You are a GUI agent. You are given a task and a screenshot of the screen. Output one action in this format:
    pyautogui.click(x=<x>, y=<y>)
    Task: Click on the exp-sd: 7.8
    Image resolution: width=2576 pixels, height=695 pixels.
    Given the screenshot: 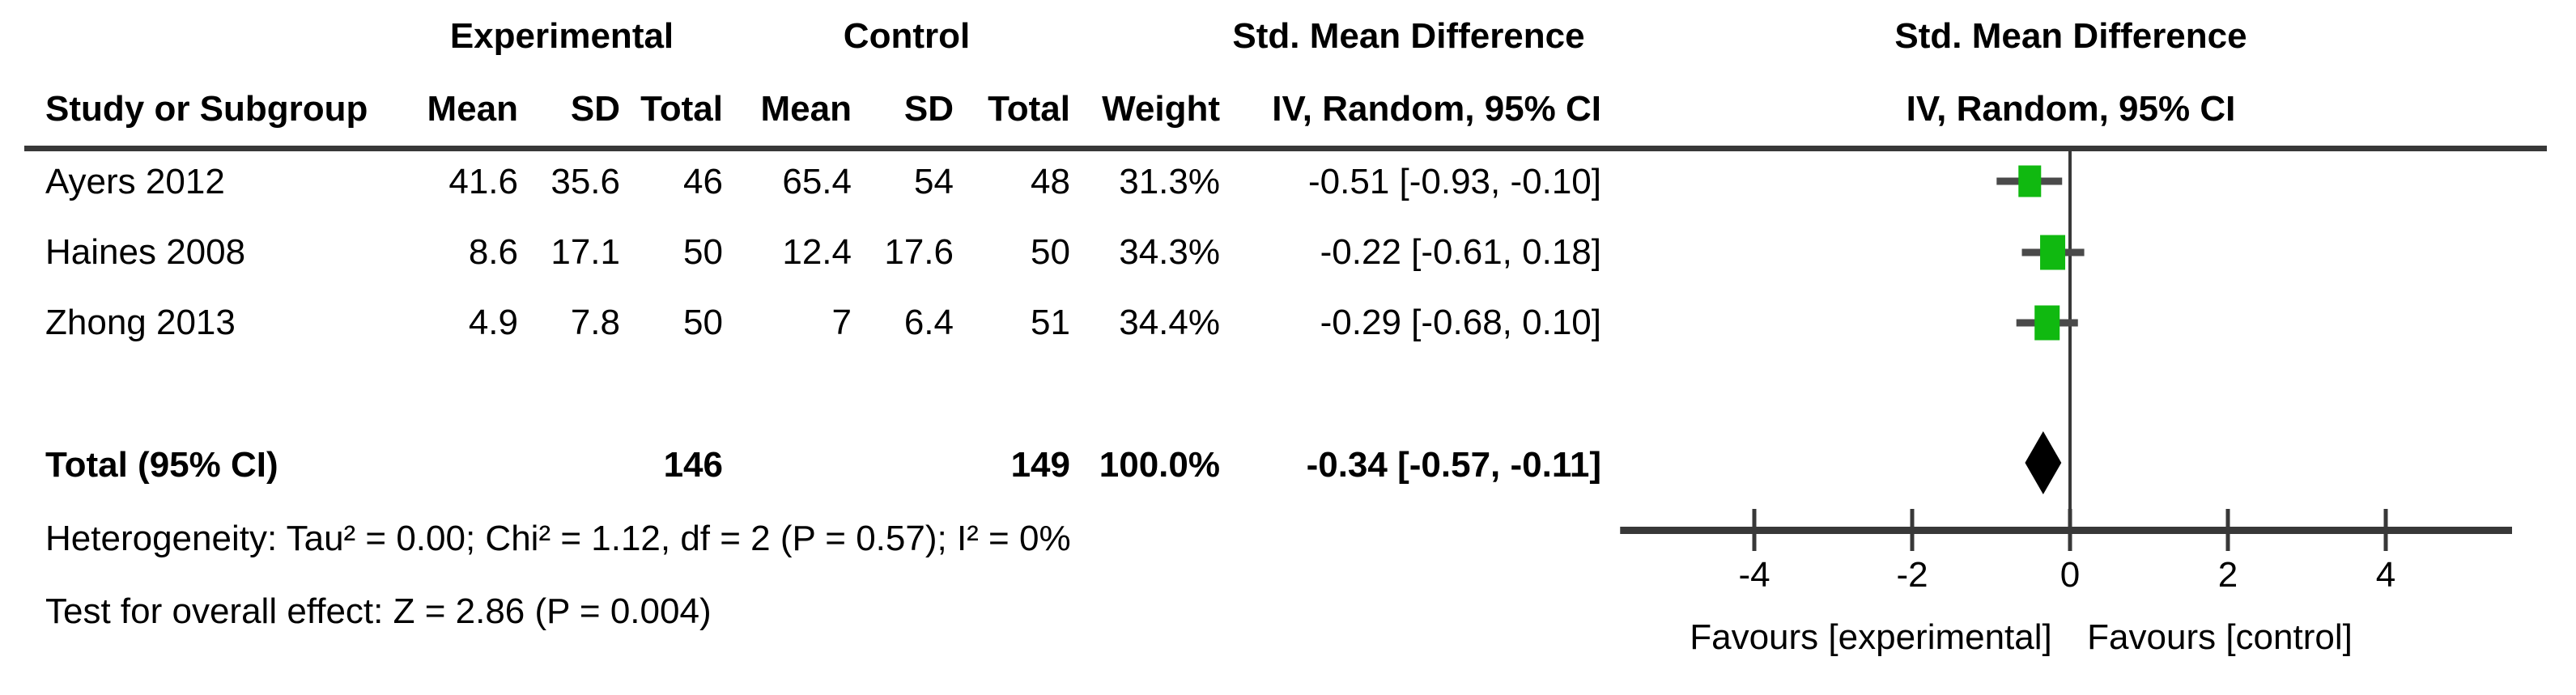 What is the action you would take?
    pyautogui.click(x=595, y=322)
    